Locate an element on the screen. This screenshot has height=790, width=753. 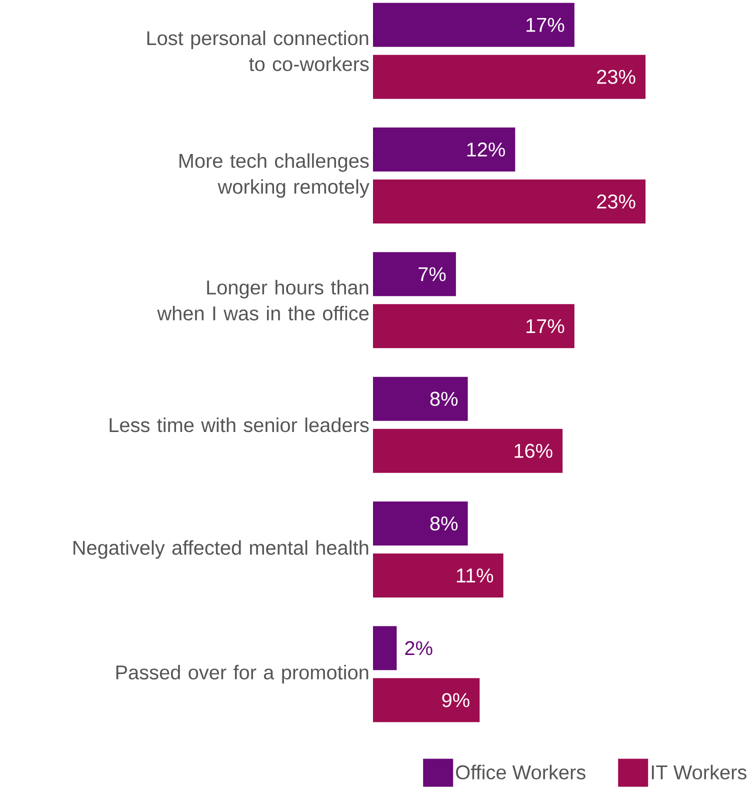
y-tick-label: Passed over for a promotion is located at coordinates (242, 674).